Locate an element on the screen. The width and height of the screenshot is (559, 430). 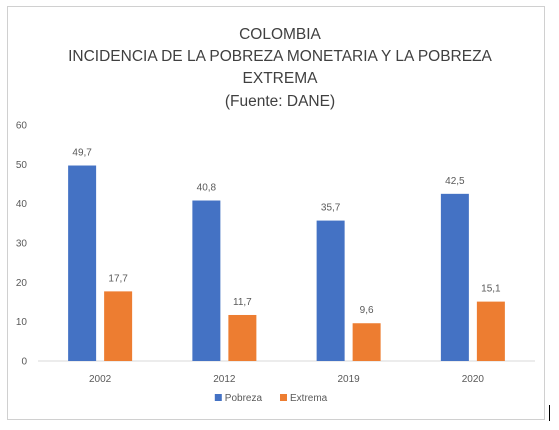
bar-extrema-2012 is located at coordinates (242, 337).